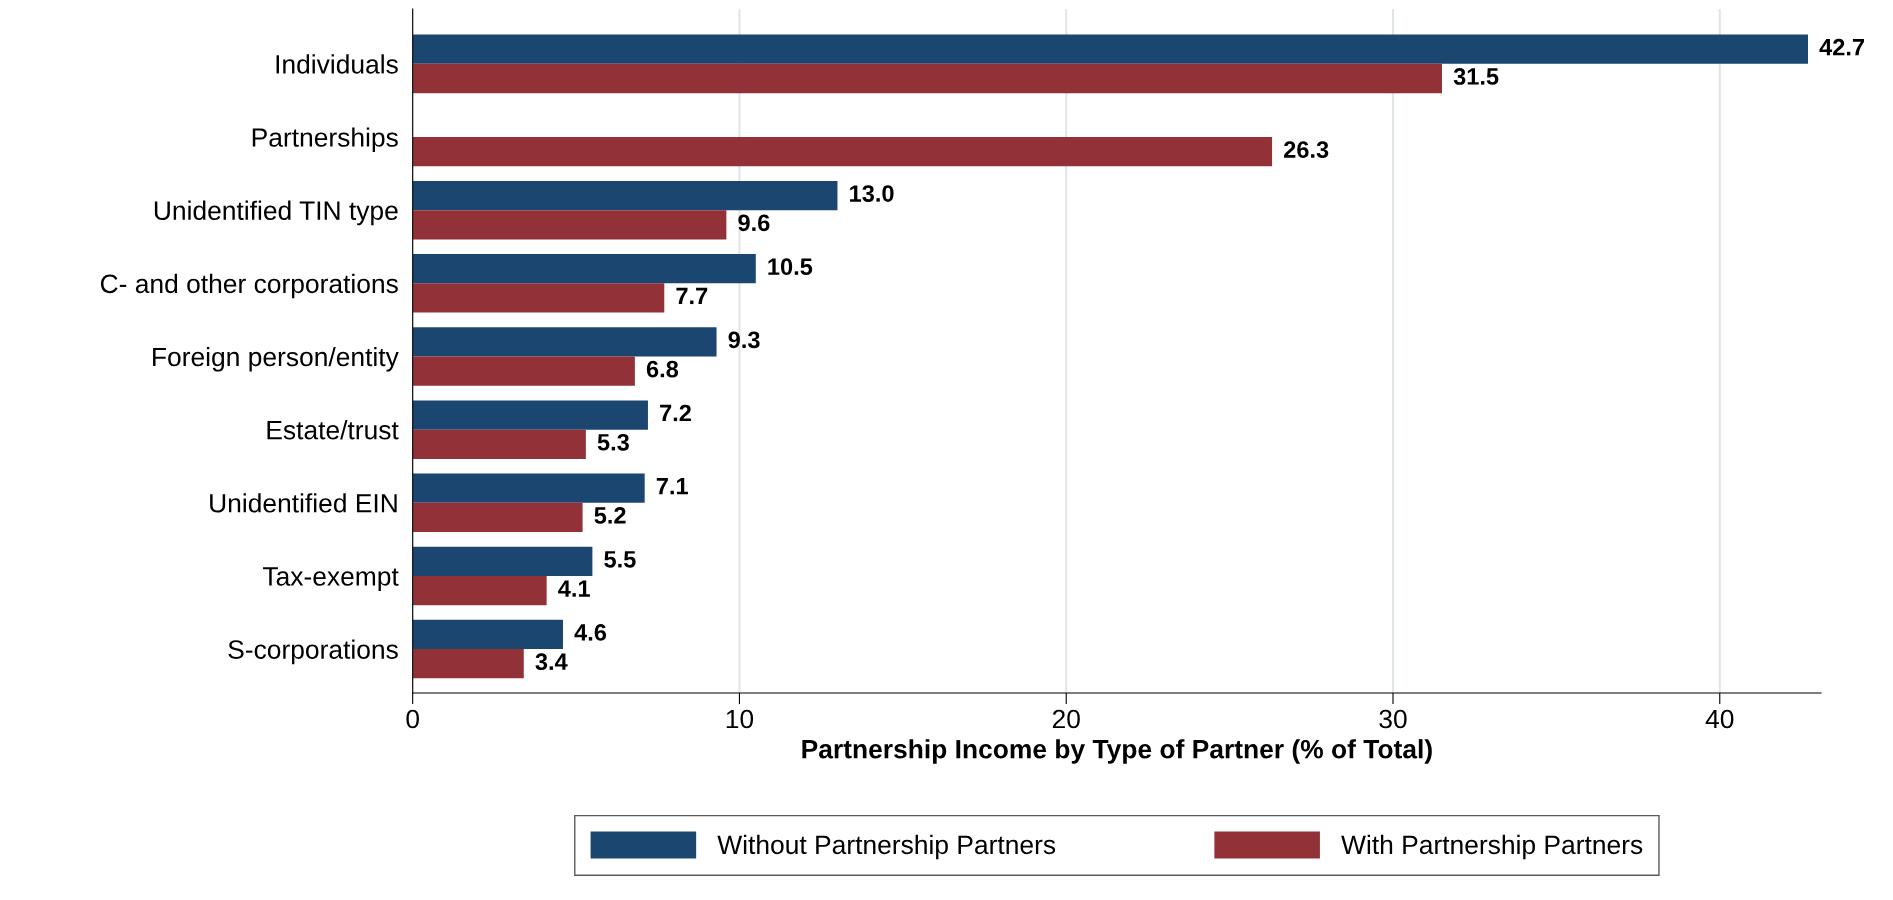  What do you see at coordinates (412, 719) in the screenshot?
I see `x-tick-label: 0` at bounding box center [412, 719].